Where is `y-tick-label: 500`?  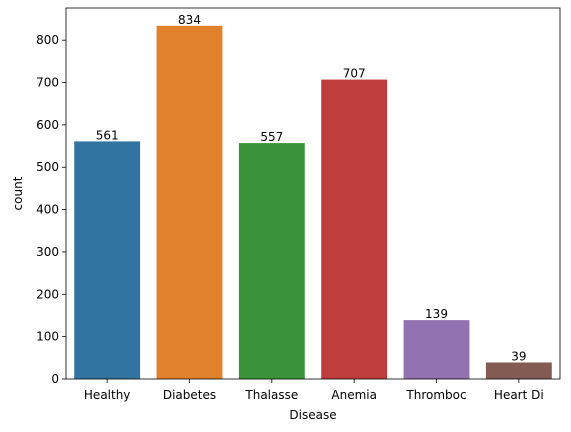
y-tick-label: 500 is located at coordinates (47, 167).